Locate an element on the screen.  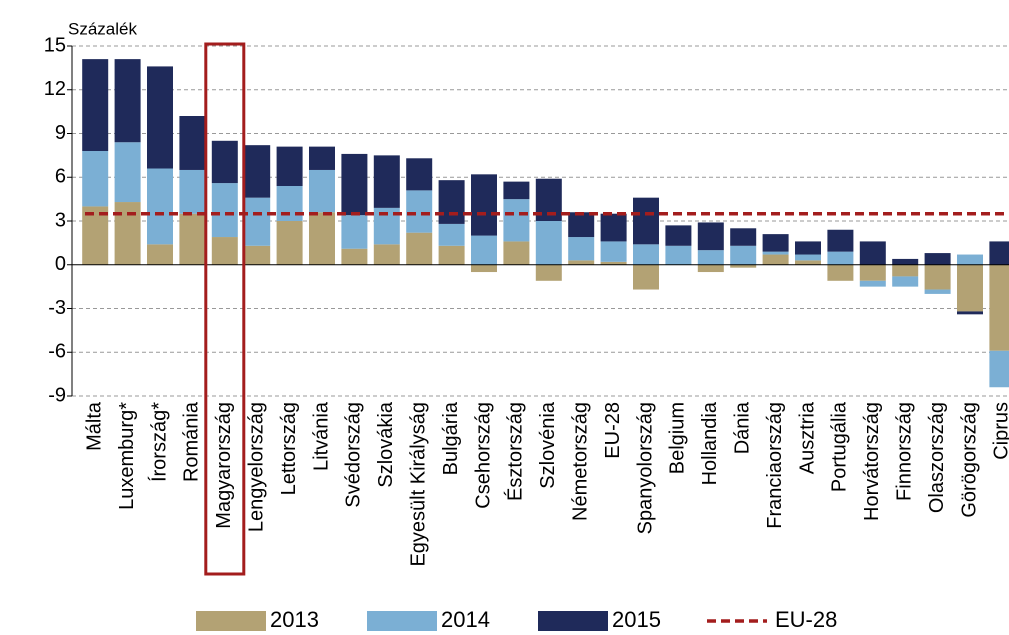
legend-label: EU-28 is located at coordinates (806, 619).